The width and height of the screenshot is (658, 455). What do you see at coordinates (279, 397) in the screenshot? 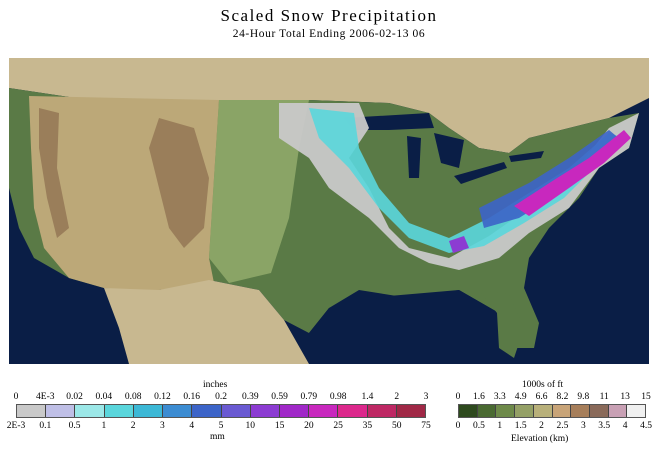
I see `precip-top-tick-9: 0.59` at bounding box center [279, 397].